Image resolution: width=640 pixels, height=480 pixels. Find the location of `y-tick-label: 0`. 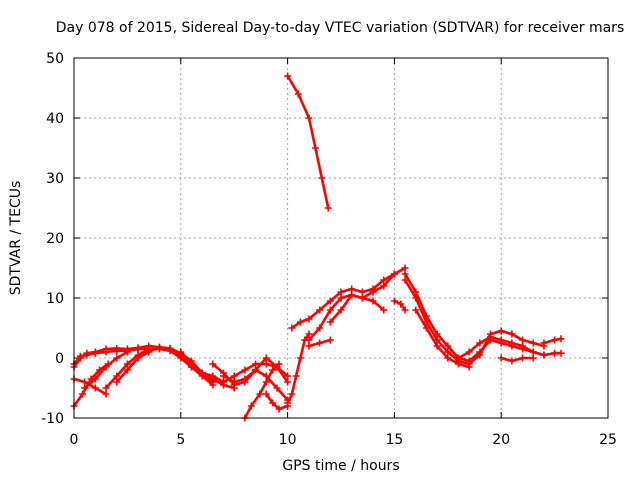

y-tick-label: 0 is located at coordinates (59, 359).